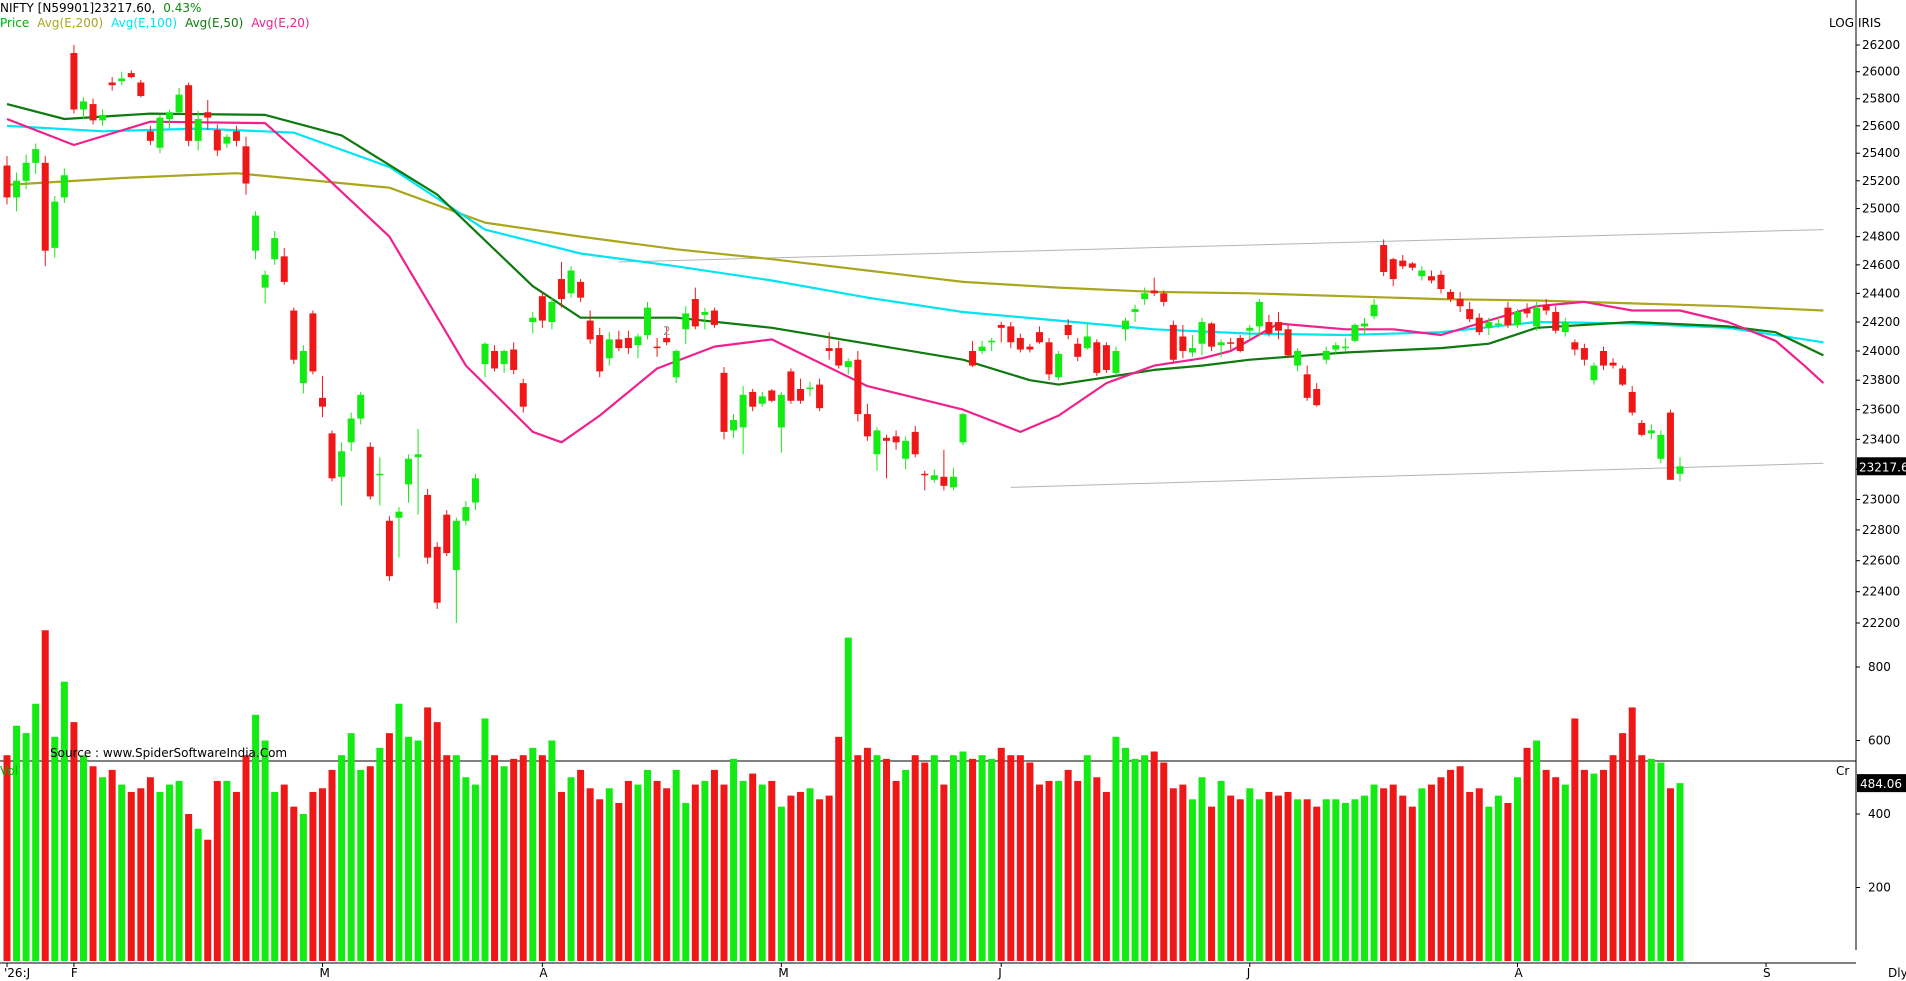 The height and width of the screenshot is (981, 1906). Describe the element at coordinates (1881, 181) in the screenshot. I see `price-tick-label: 25200` at that location.